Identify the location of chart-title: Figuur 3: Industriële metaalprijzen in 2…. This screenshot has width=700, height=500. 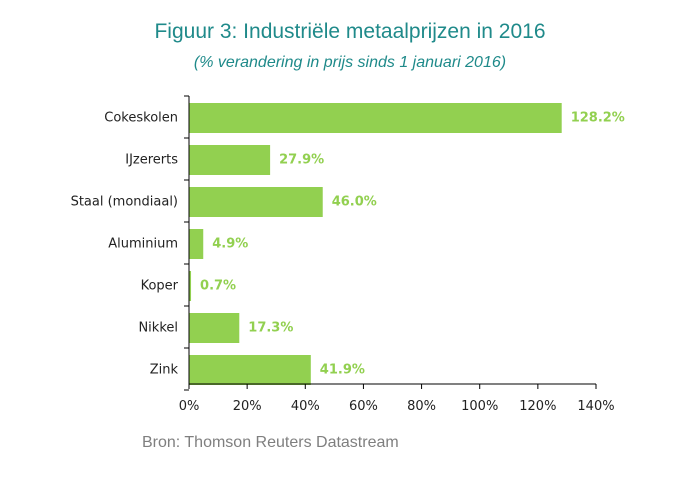
(350, 31).